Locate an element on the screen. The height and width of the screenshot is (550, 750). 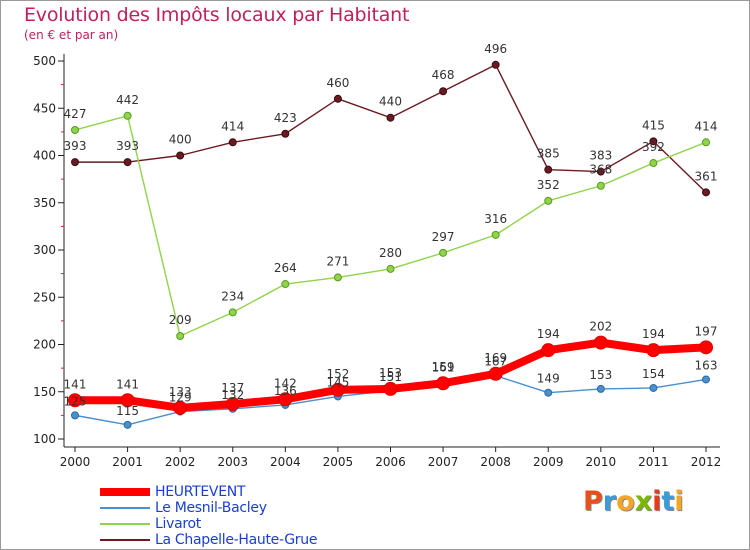
data-label: 149 is located at coordinates (548, 379).